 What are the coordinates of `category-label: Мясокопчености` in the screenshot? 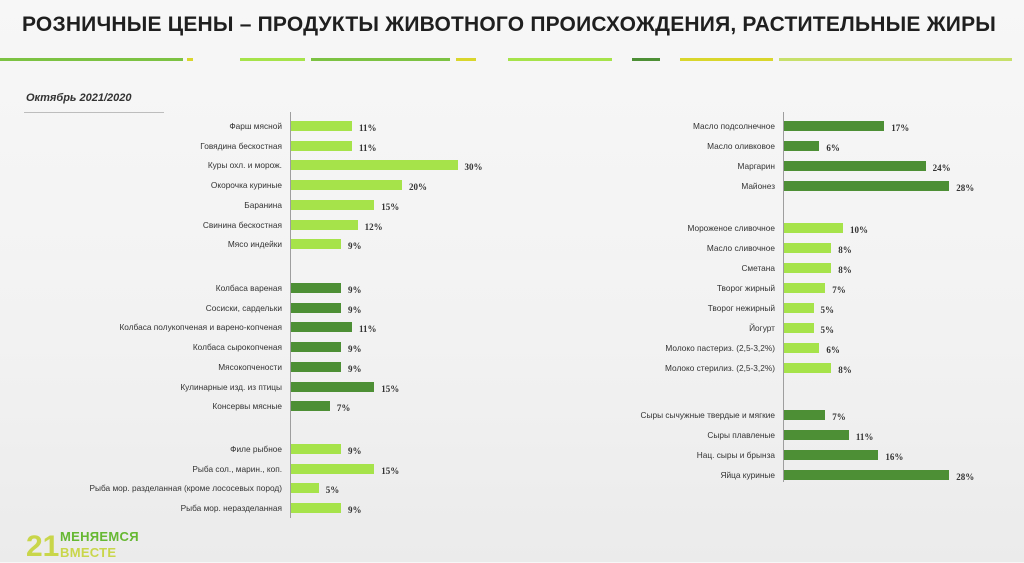 It's located at (250, 366).